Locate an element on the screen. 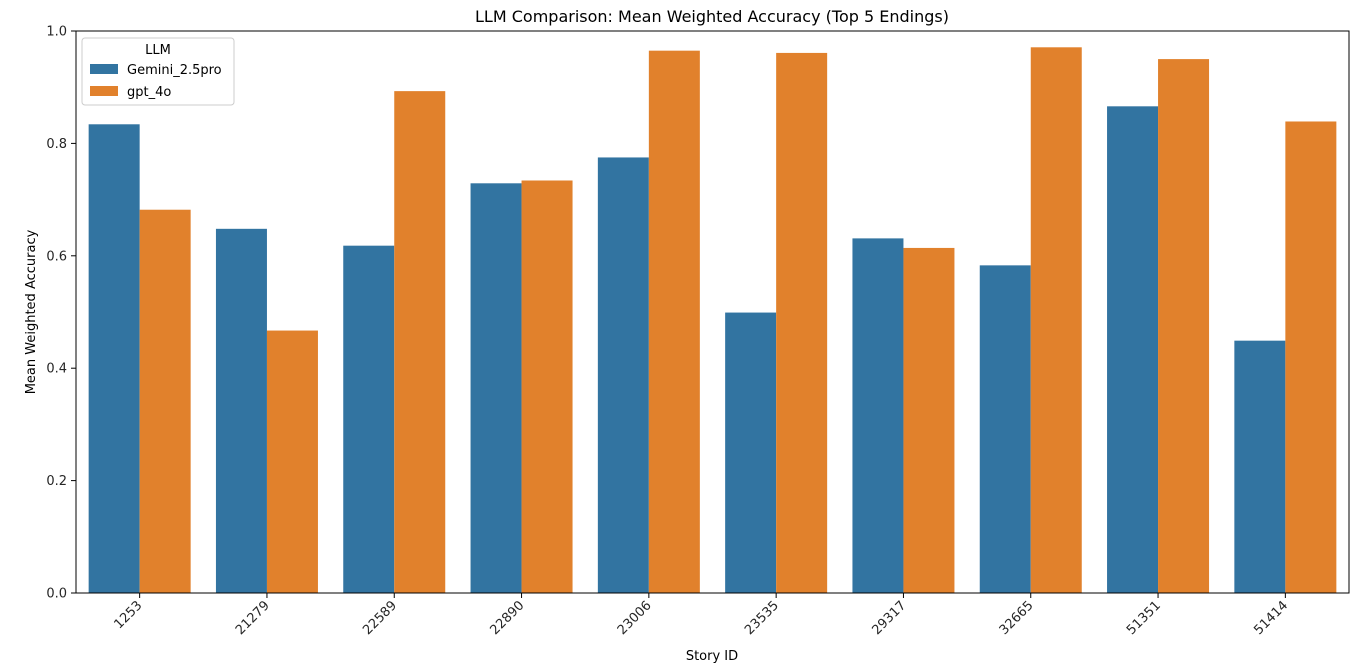 The image size is (1366, 663). x-tick-label: 29317 is located at coordinates (889, 618).